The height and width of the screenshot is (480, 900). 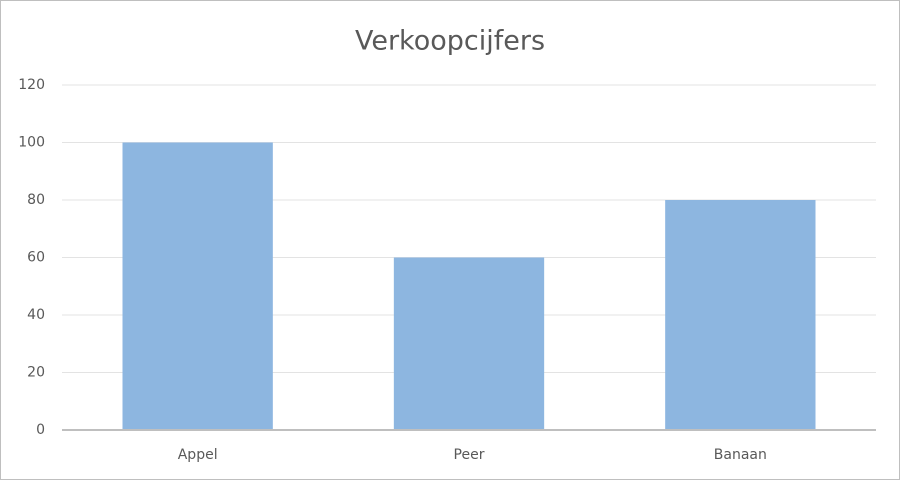 I want to click on y-tick-label: 40, so click(x=36, y=315).